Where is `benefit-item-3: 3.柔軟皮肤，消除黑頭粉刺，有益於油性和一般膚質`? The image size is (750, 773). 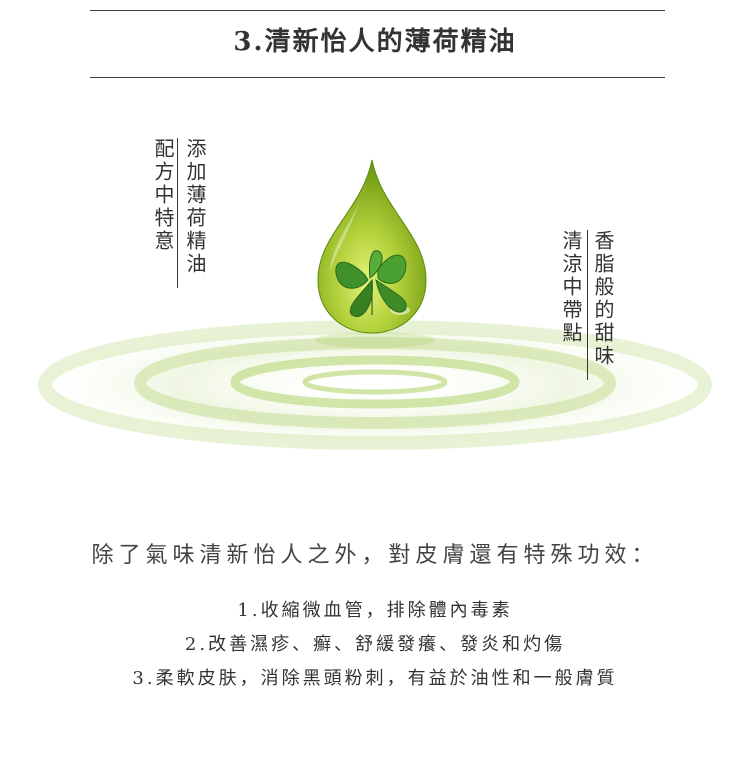 benefit-item-3: 3.柔軟皮肤，消除黑頭粉刺，有益於油性和一般膚質 is located at coordinates (375, 678).